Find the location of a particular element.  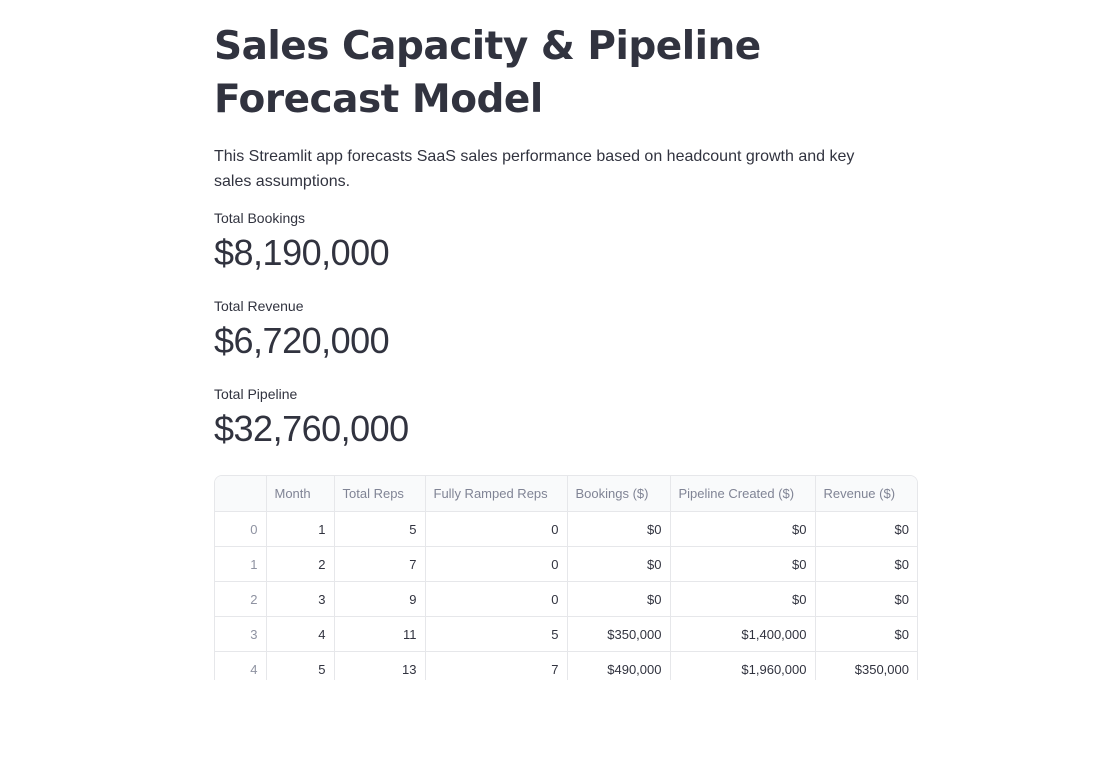

table-cell: $490,000 is located at coordinates (619, 665).